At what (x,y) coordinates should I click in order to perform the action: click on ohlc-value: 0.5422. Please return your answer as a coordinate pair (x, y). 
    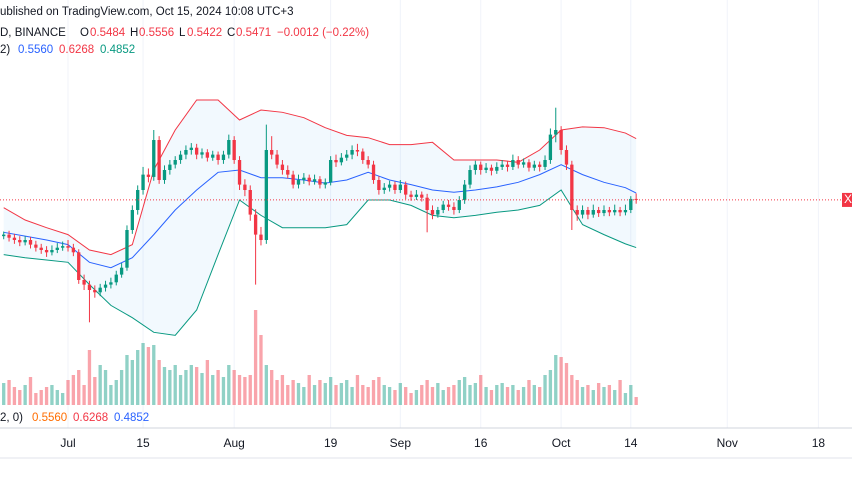
    Looking at the image, I should click on (204, 33).